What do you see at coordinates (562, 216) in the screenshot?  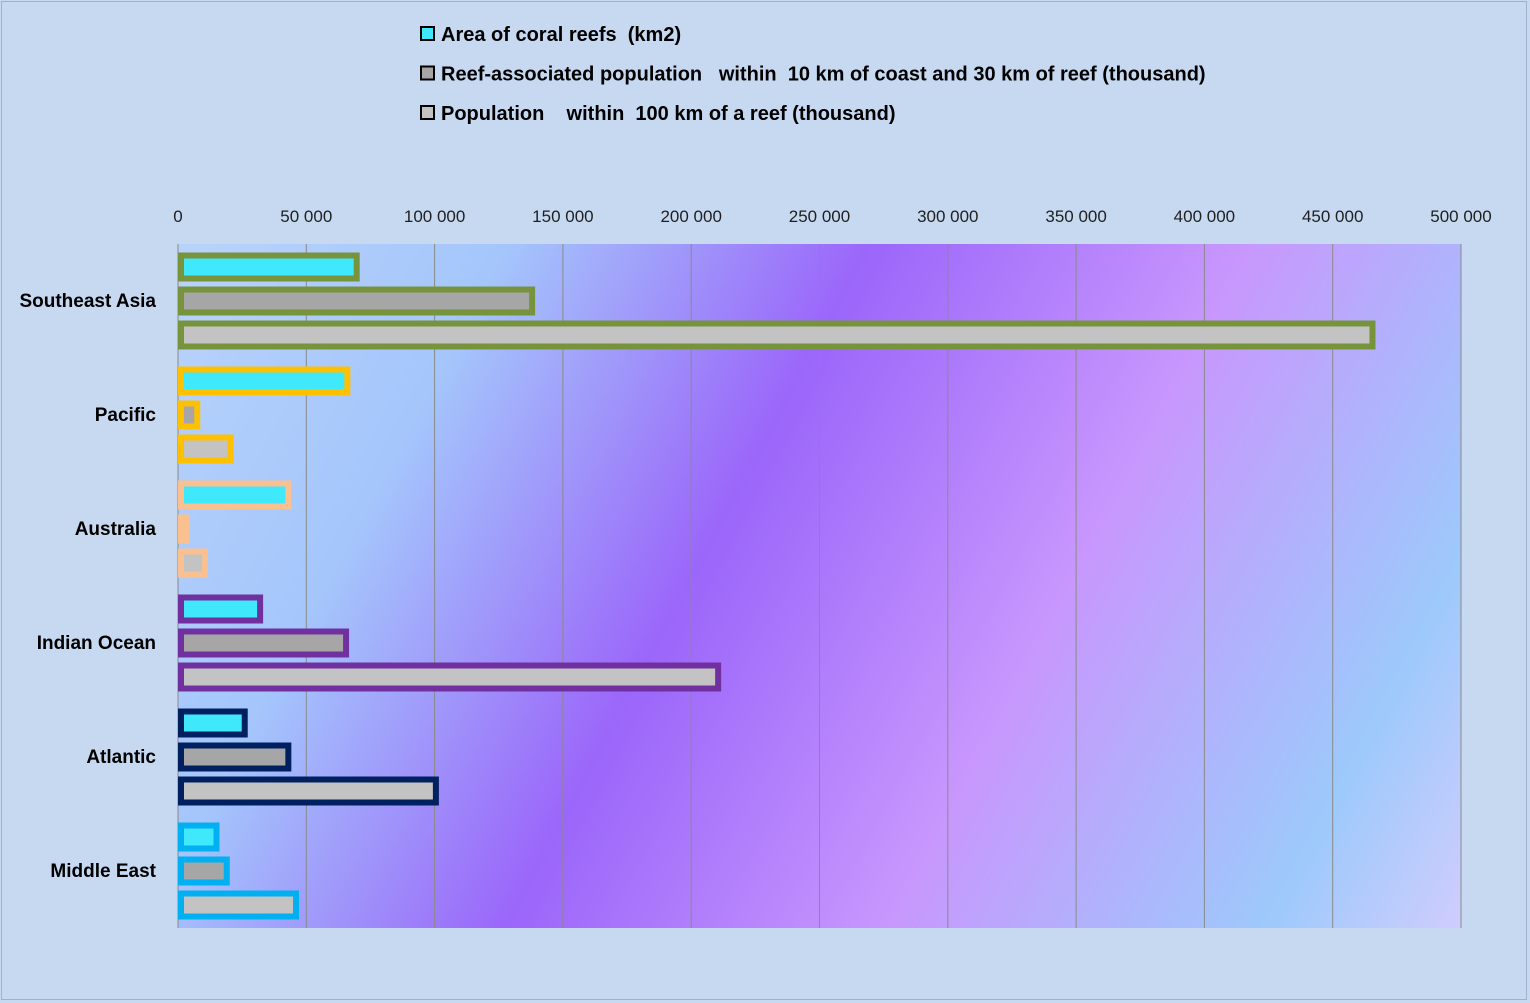 I see `x-tick-label: 150 000` at bounding box center [562, 216].